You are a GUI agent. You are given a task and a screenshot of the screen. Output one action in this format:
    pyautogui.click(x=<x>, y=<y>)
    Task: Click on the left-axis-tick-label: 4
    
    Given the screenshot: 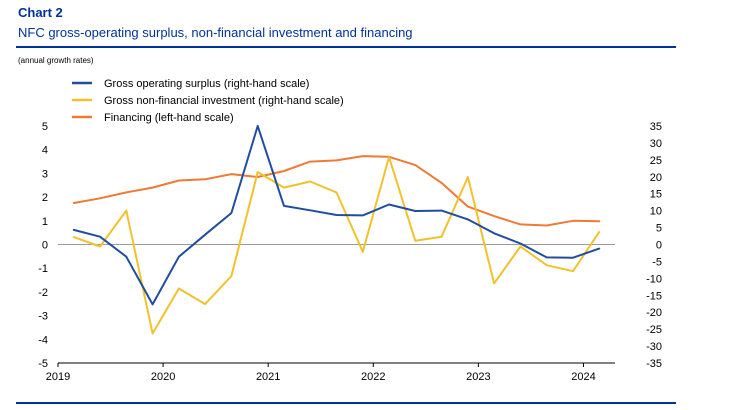 What is the action you would take?
    pyautogui.click(x=45, y=151)
    